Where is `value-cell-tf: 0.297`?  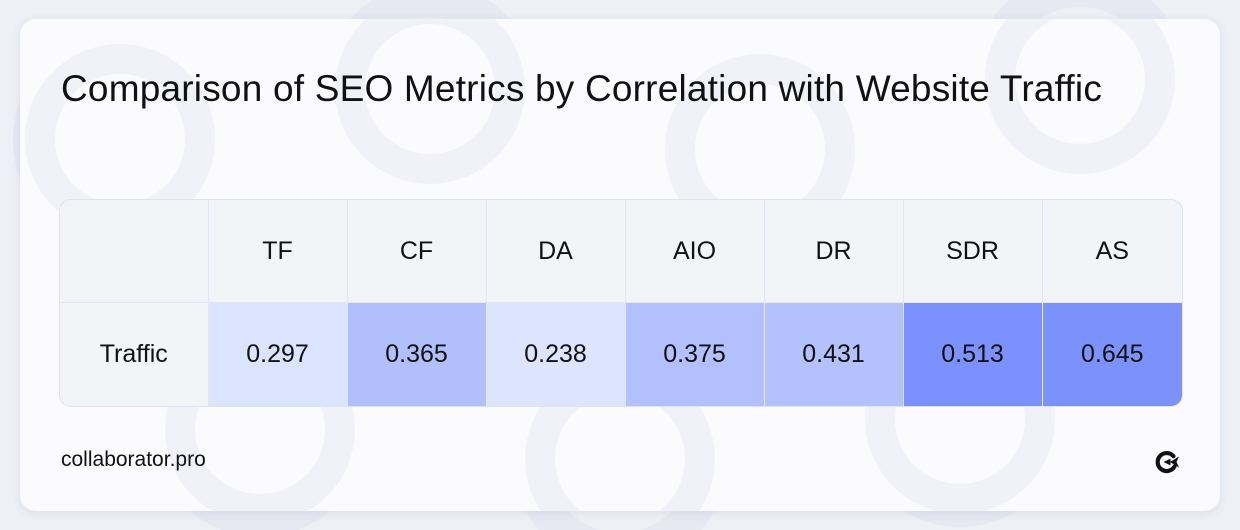 value-cell-tf: 0.297 is located at coordinates (278, 354).